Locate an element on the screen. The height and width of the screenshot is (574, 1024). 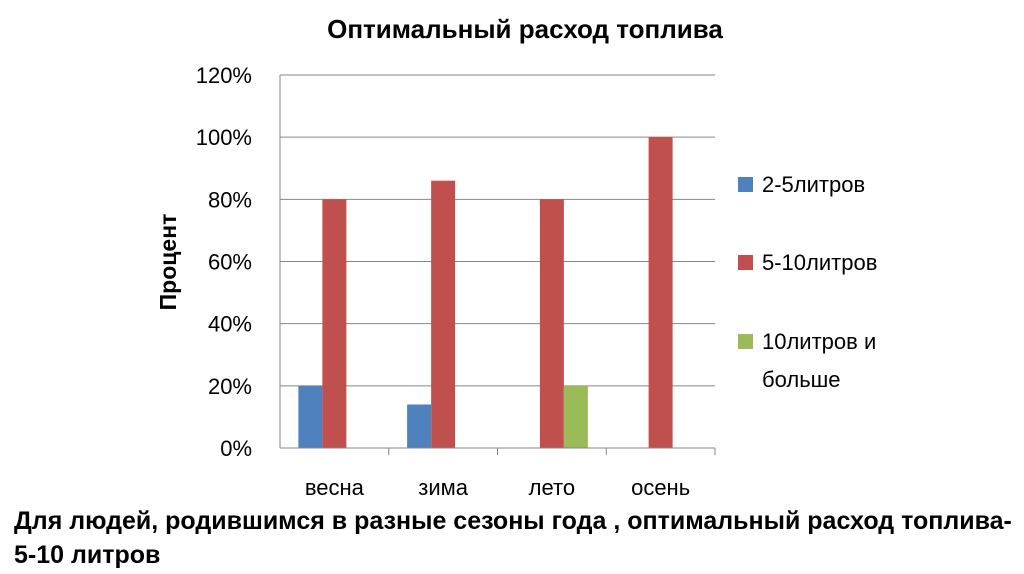
y-tick-label: 40% is located at coordinates (230, 324).